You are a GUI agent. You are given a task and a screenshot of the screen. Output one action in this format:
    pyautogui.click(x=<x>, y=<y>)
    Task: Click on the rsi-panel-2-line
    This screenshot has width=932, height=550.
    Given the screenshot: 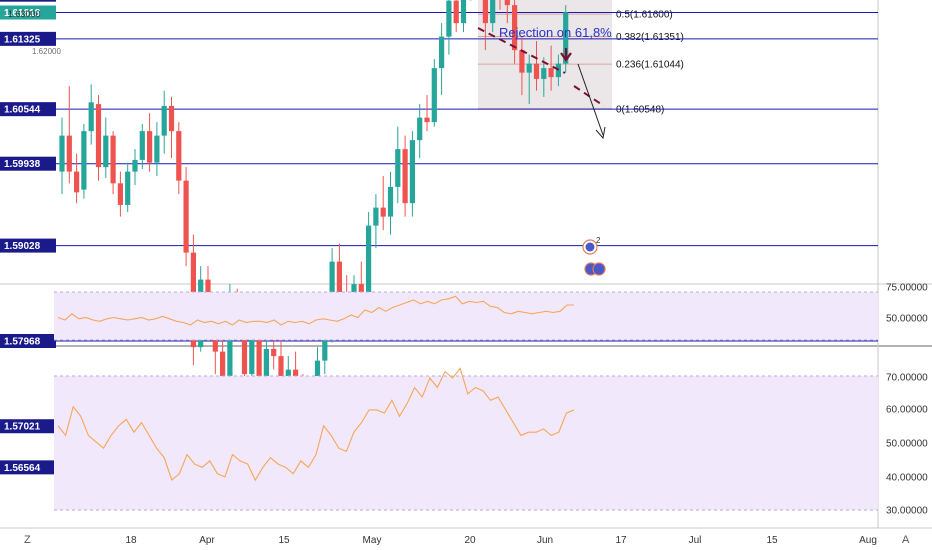 What is the action you would take?
    pyautogui.click(x=316, y=424)
    